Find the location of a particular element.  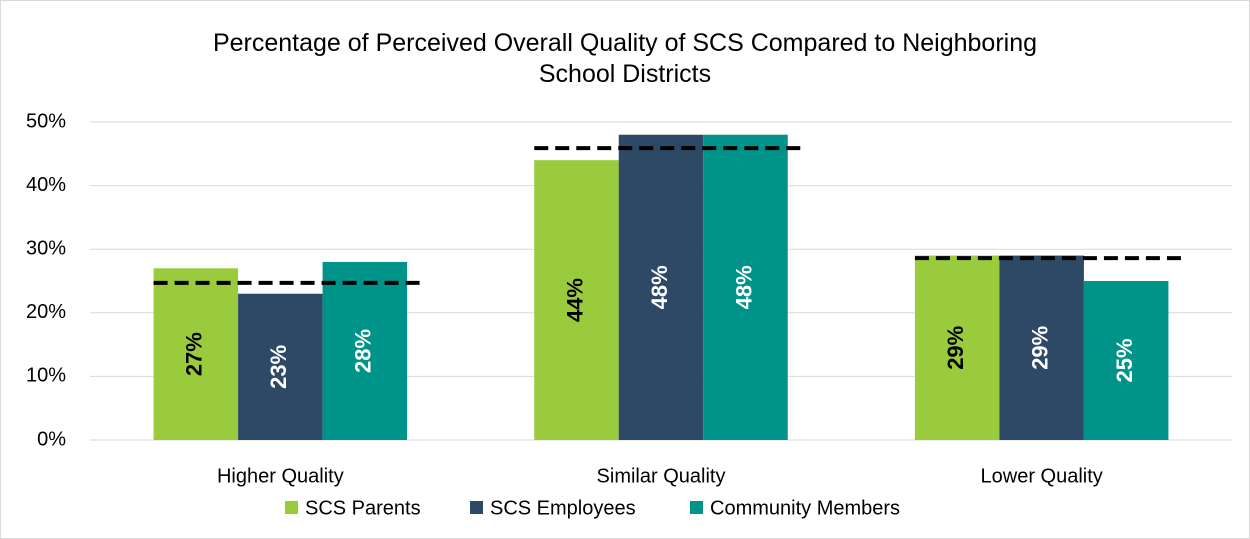

y-tick-label: 30% is located at coordinates (46, 248).